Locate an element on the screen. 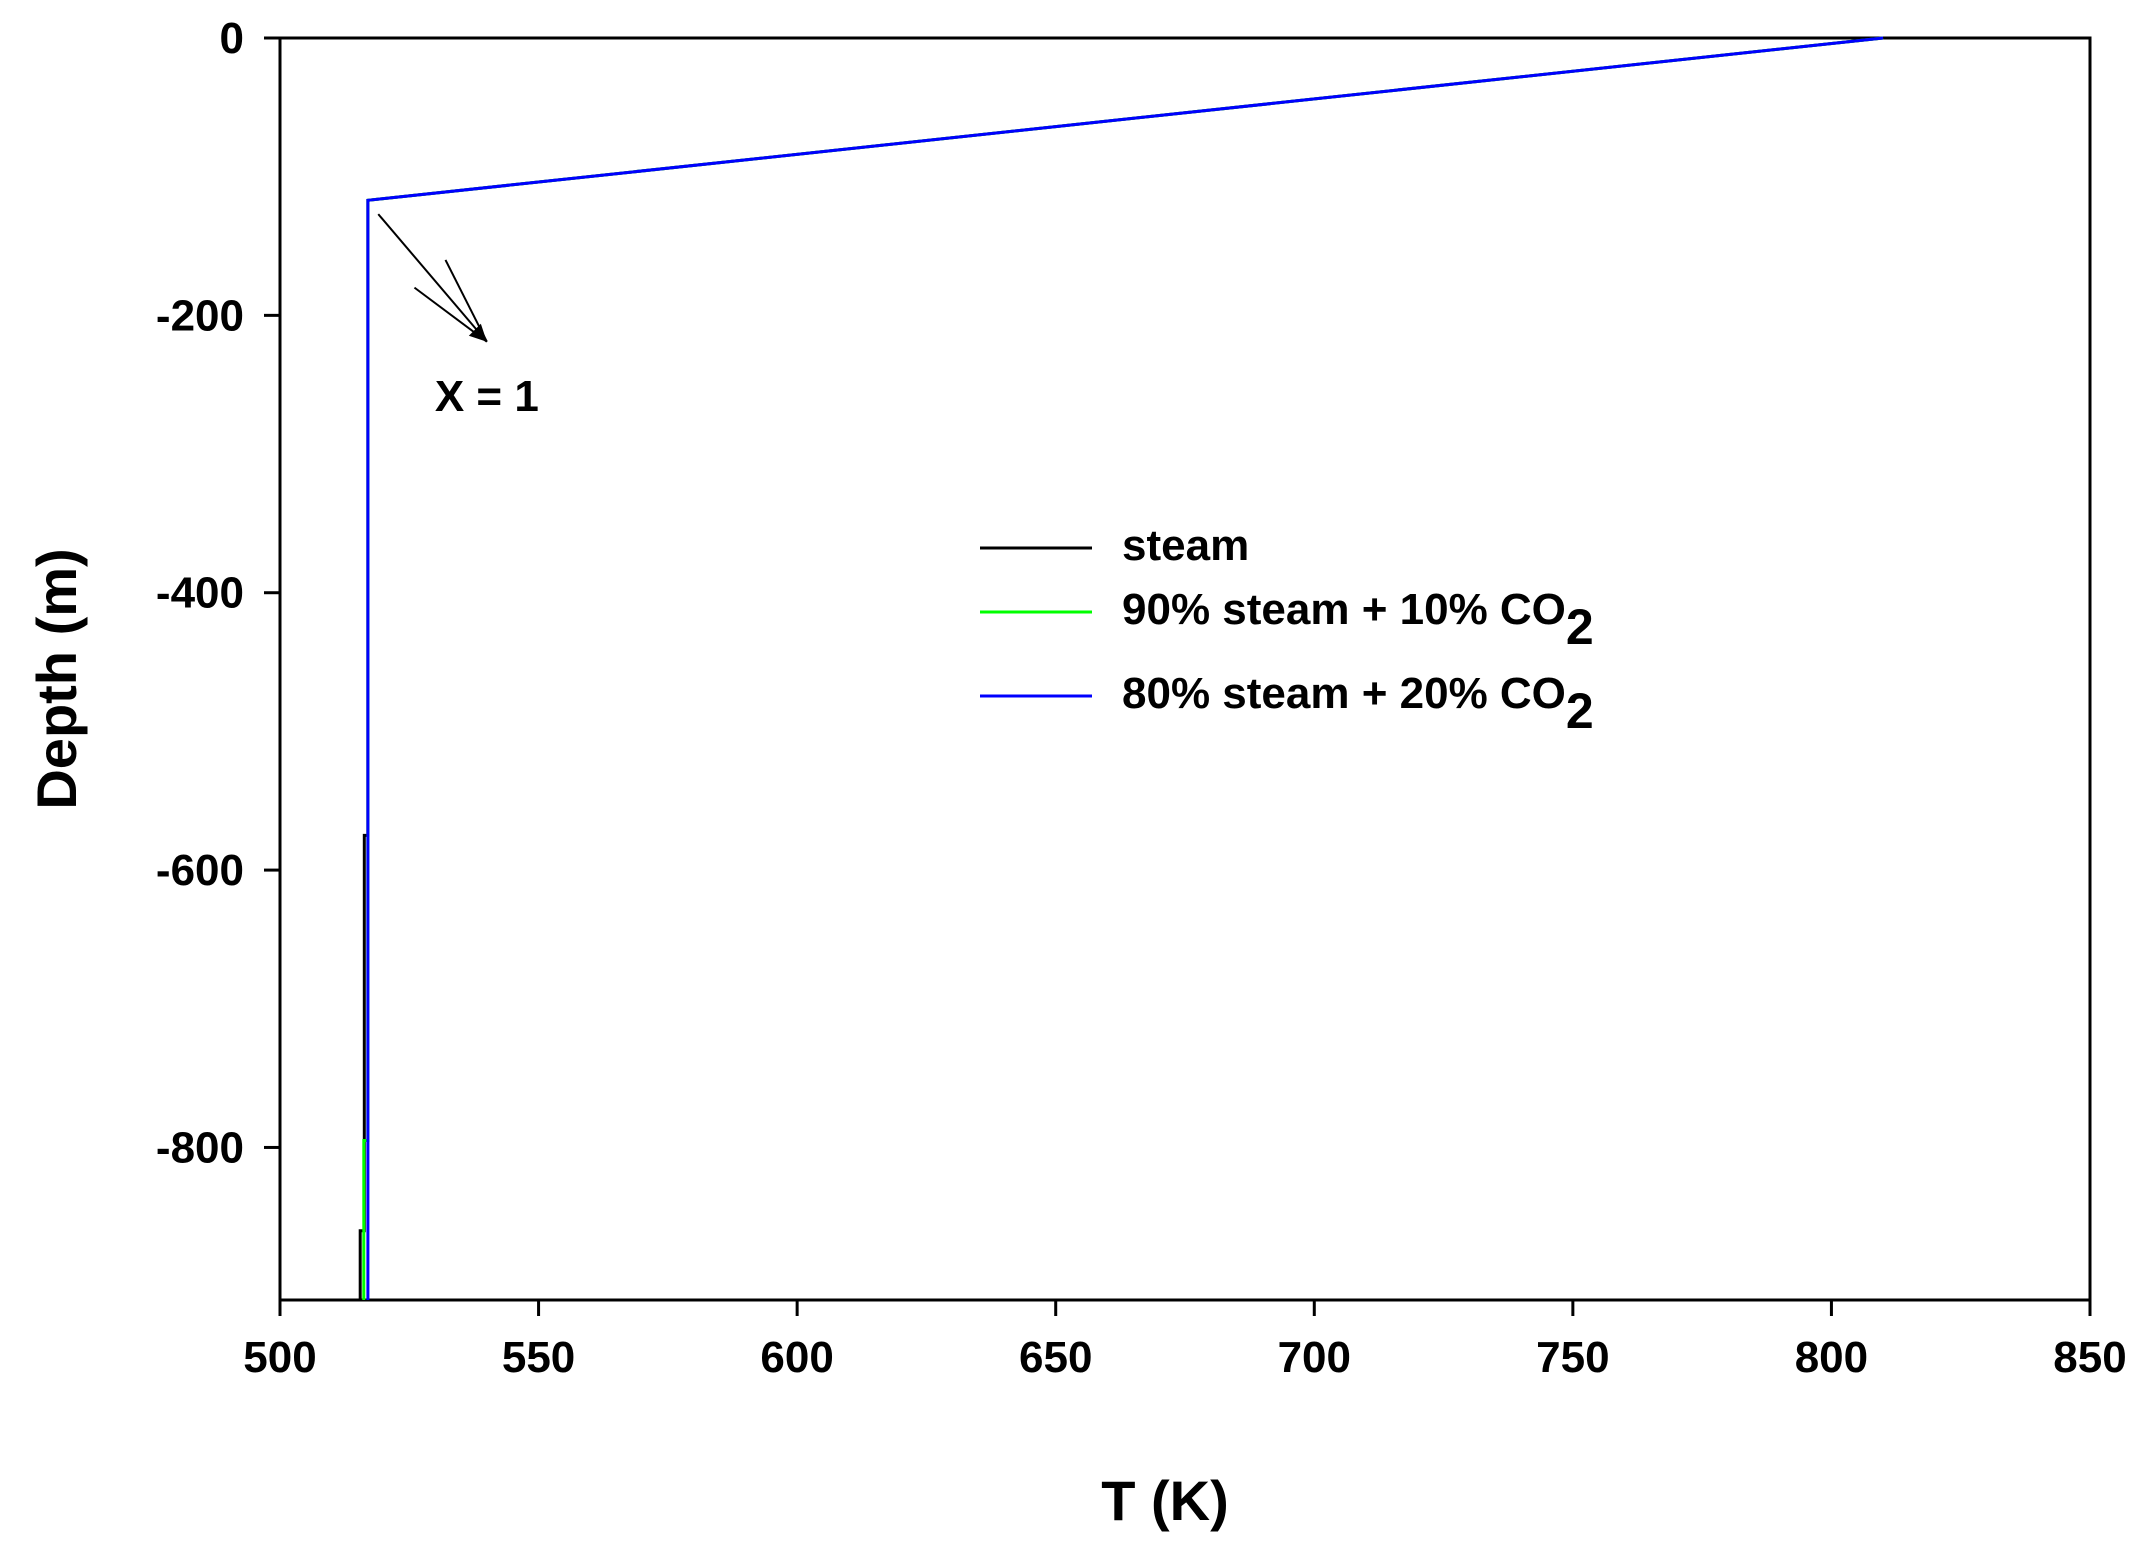 This screenshot has height=1553, width=2141. annotation-arrow is located at coordinates (432, 278).